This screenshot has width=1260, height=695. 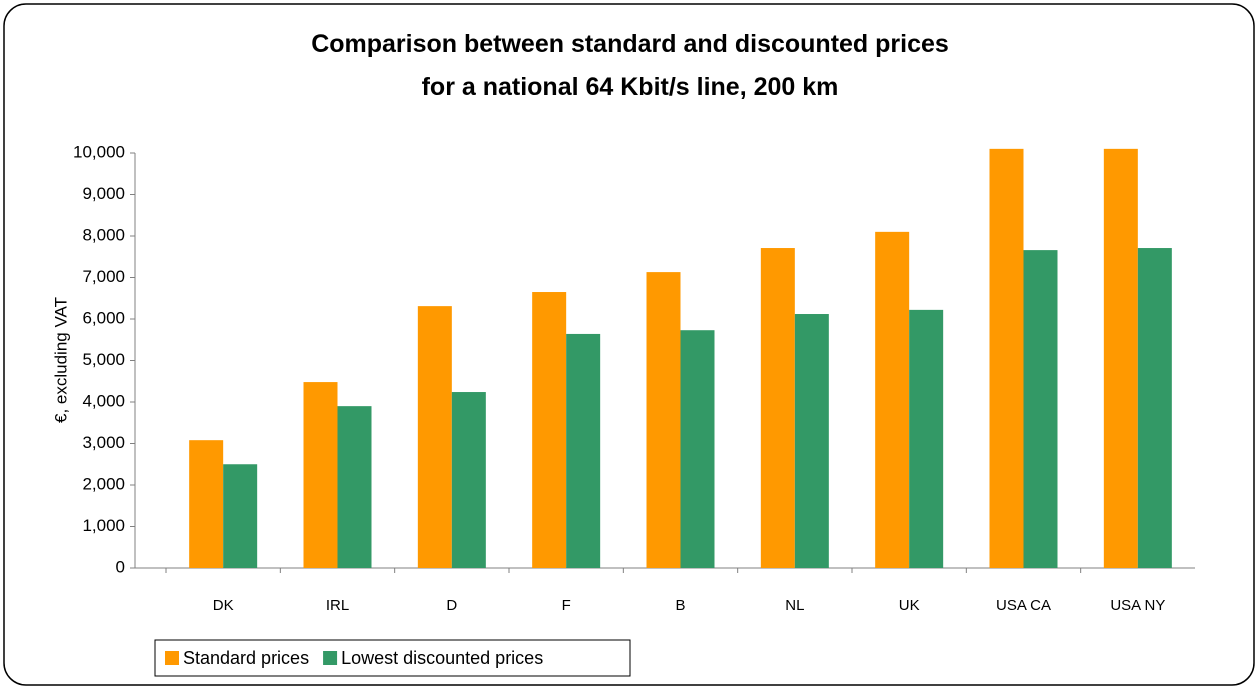 What do you see at coordinates (630, 87) in the screenshot?
I see `chart-title: for a national 64 Kbit/s line, 200 km` at bounding box center [630, 87].